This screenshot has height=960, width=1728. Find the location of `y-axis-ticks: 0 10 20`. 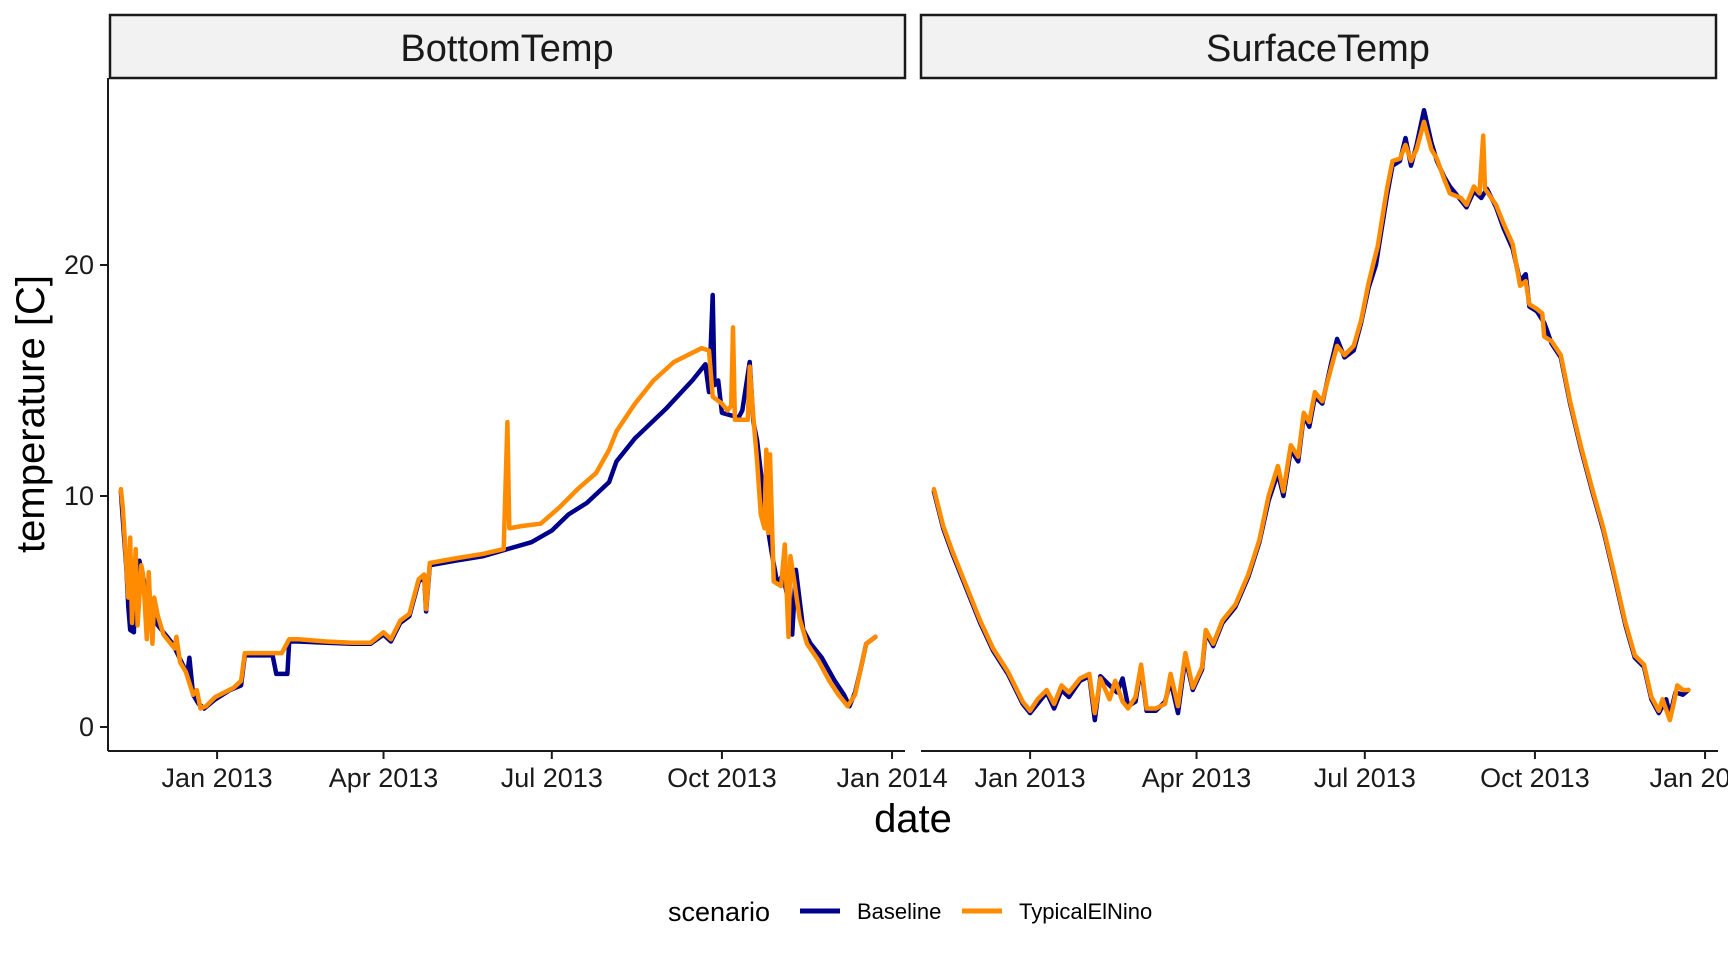

y-axis-ticks: 0 10 20 is located at coordinates (86, 496).